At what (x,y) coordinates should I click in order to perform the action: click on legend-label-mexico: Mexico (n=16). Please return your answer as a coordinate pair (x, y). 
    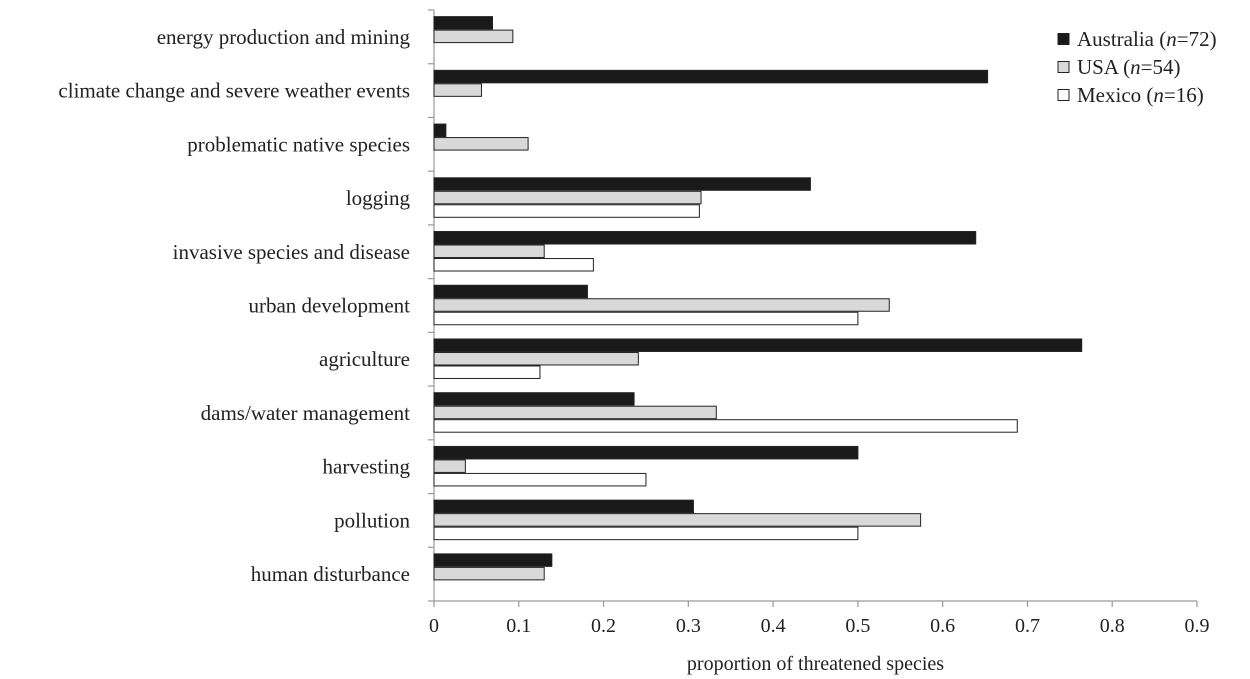
    Looking at the image, I should click on (1140, 95).